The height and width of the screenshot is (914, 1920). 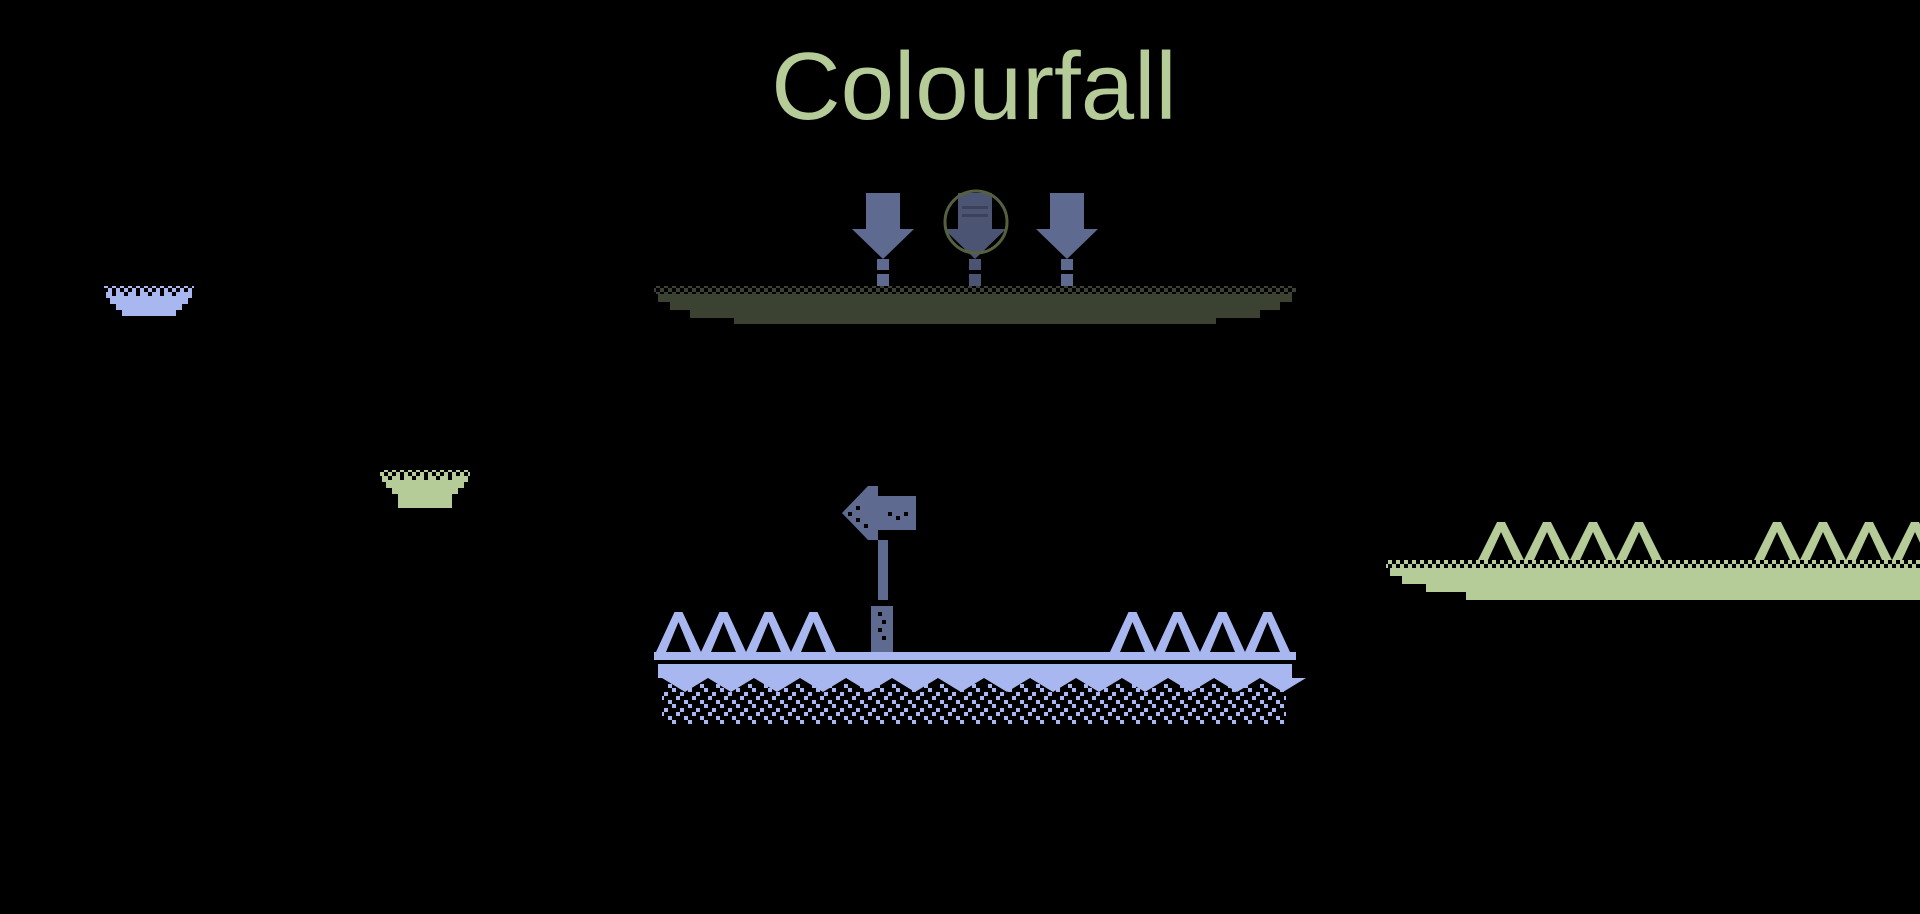 What do you see at coordinates (980, 668) in the screenshot?
I see `spike-floor-blue` at bounding box center [980, 668].